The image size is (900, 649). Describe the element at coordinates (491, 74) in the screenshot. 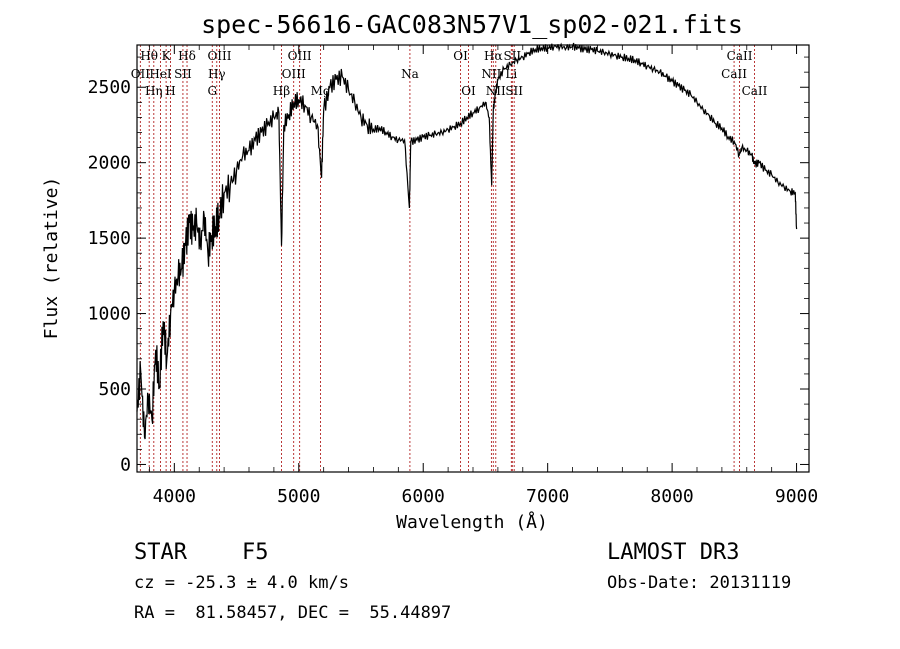

I see `spectral-line-label: NII` at that location.